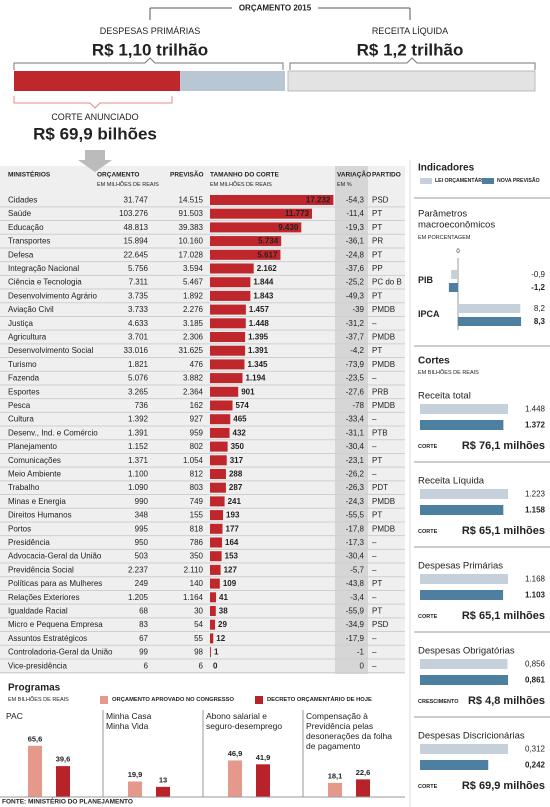 The width and height of the screenshot is (550, 807). Describe the element at coordinates (428, 617) in the screenshot. I see `cut-note: CORTE` at that location.